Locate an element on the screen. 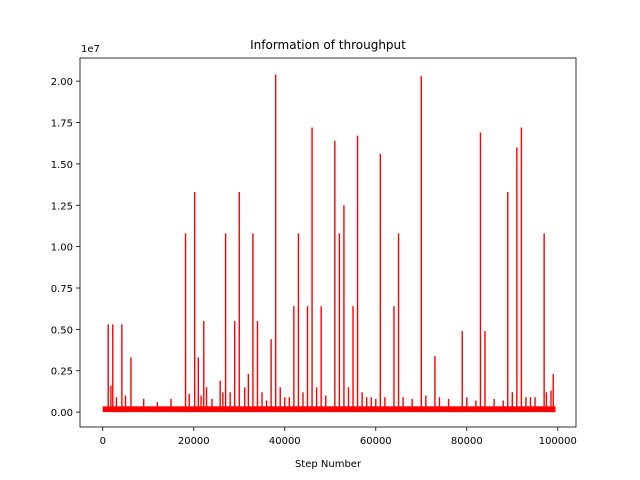 The width and height of the screenshot is (640, 480). y-tick-label: 1.50 is located at coordinates (62, 165).